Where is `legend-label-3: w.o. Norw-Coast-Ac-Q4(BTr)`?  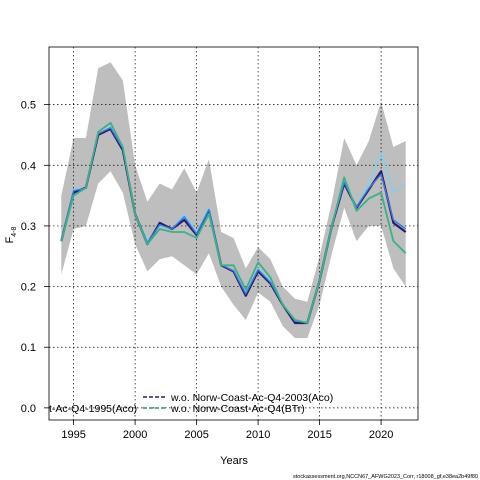 legend-label-3: w.o. Norw-Coast-Ac-Q4(BTr) is located at coordinates (237, 409).